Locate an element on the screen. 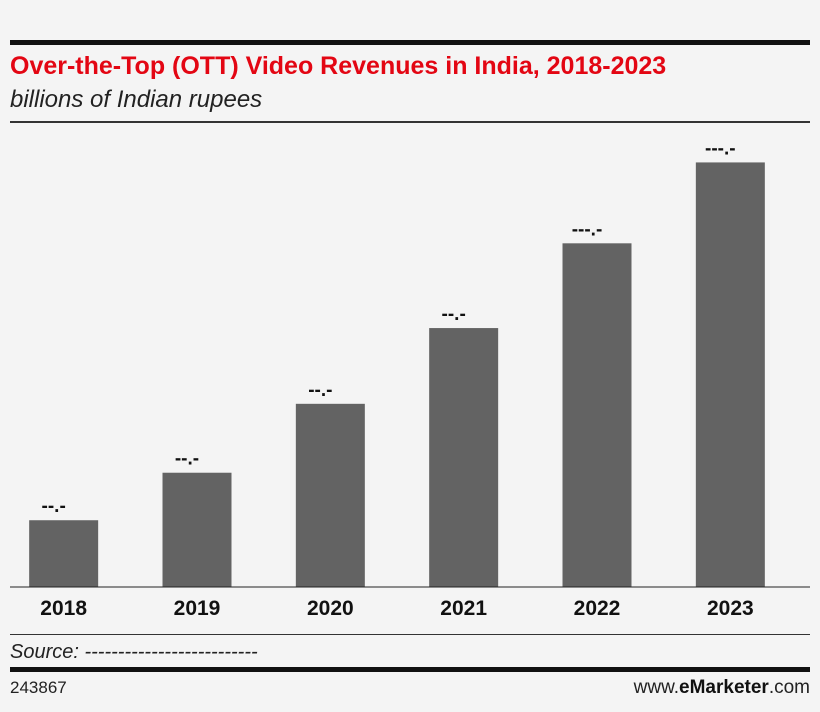  bottom-rule is located at coordinates (410, 669).